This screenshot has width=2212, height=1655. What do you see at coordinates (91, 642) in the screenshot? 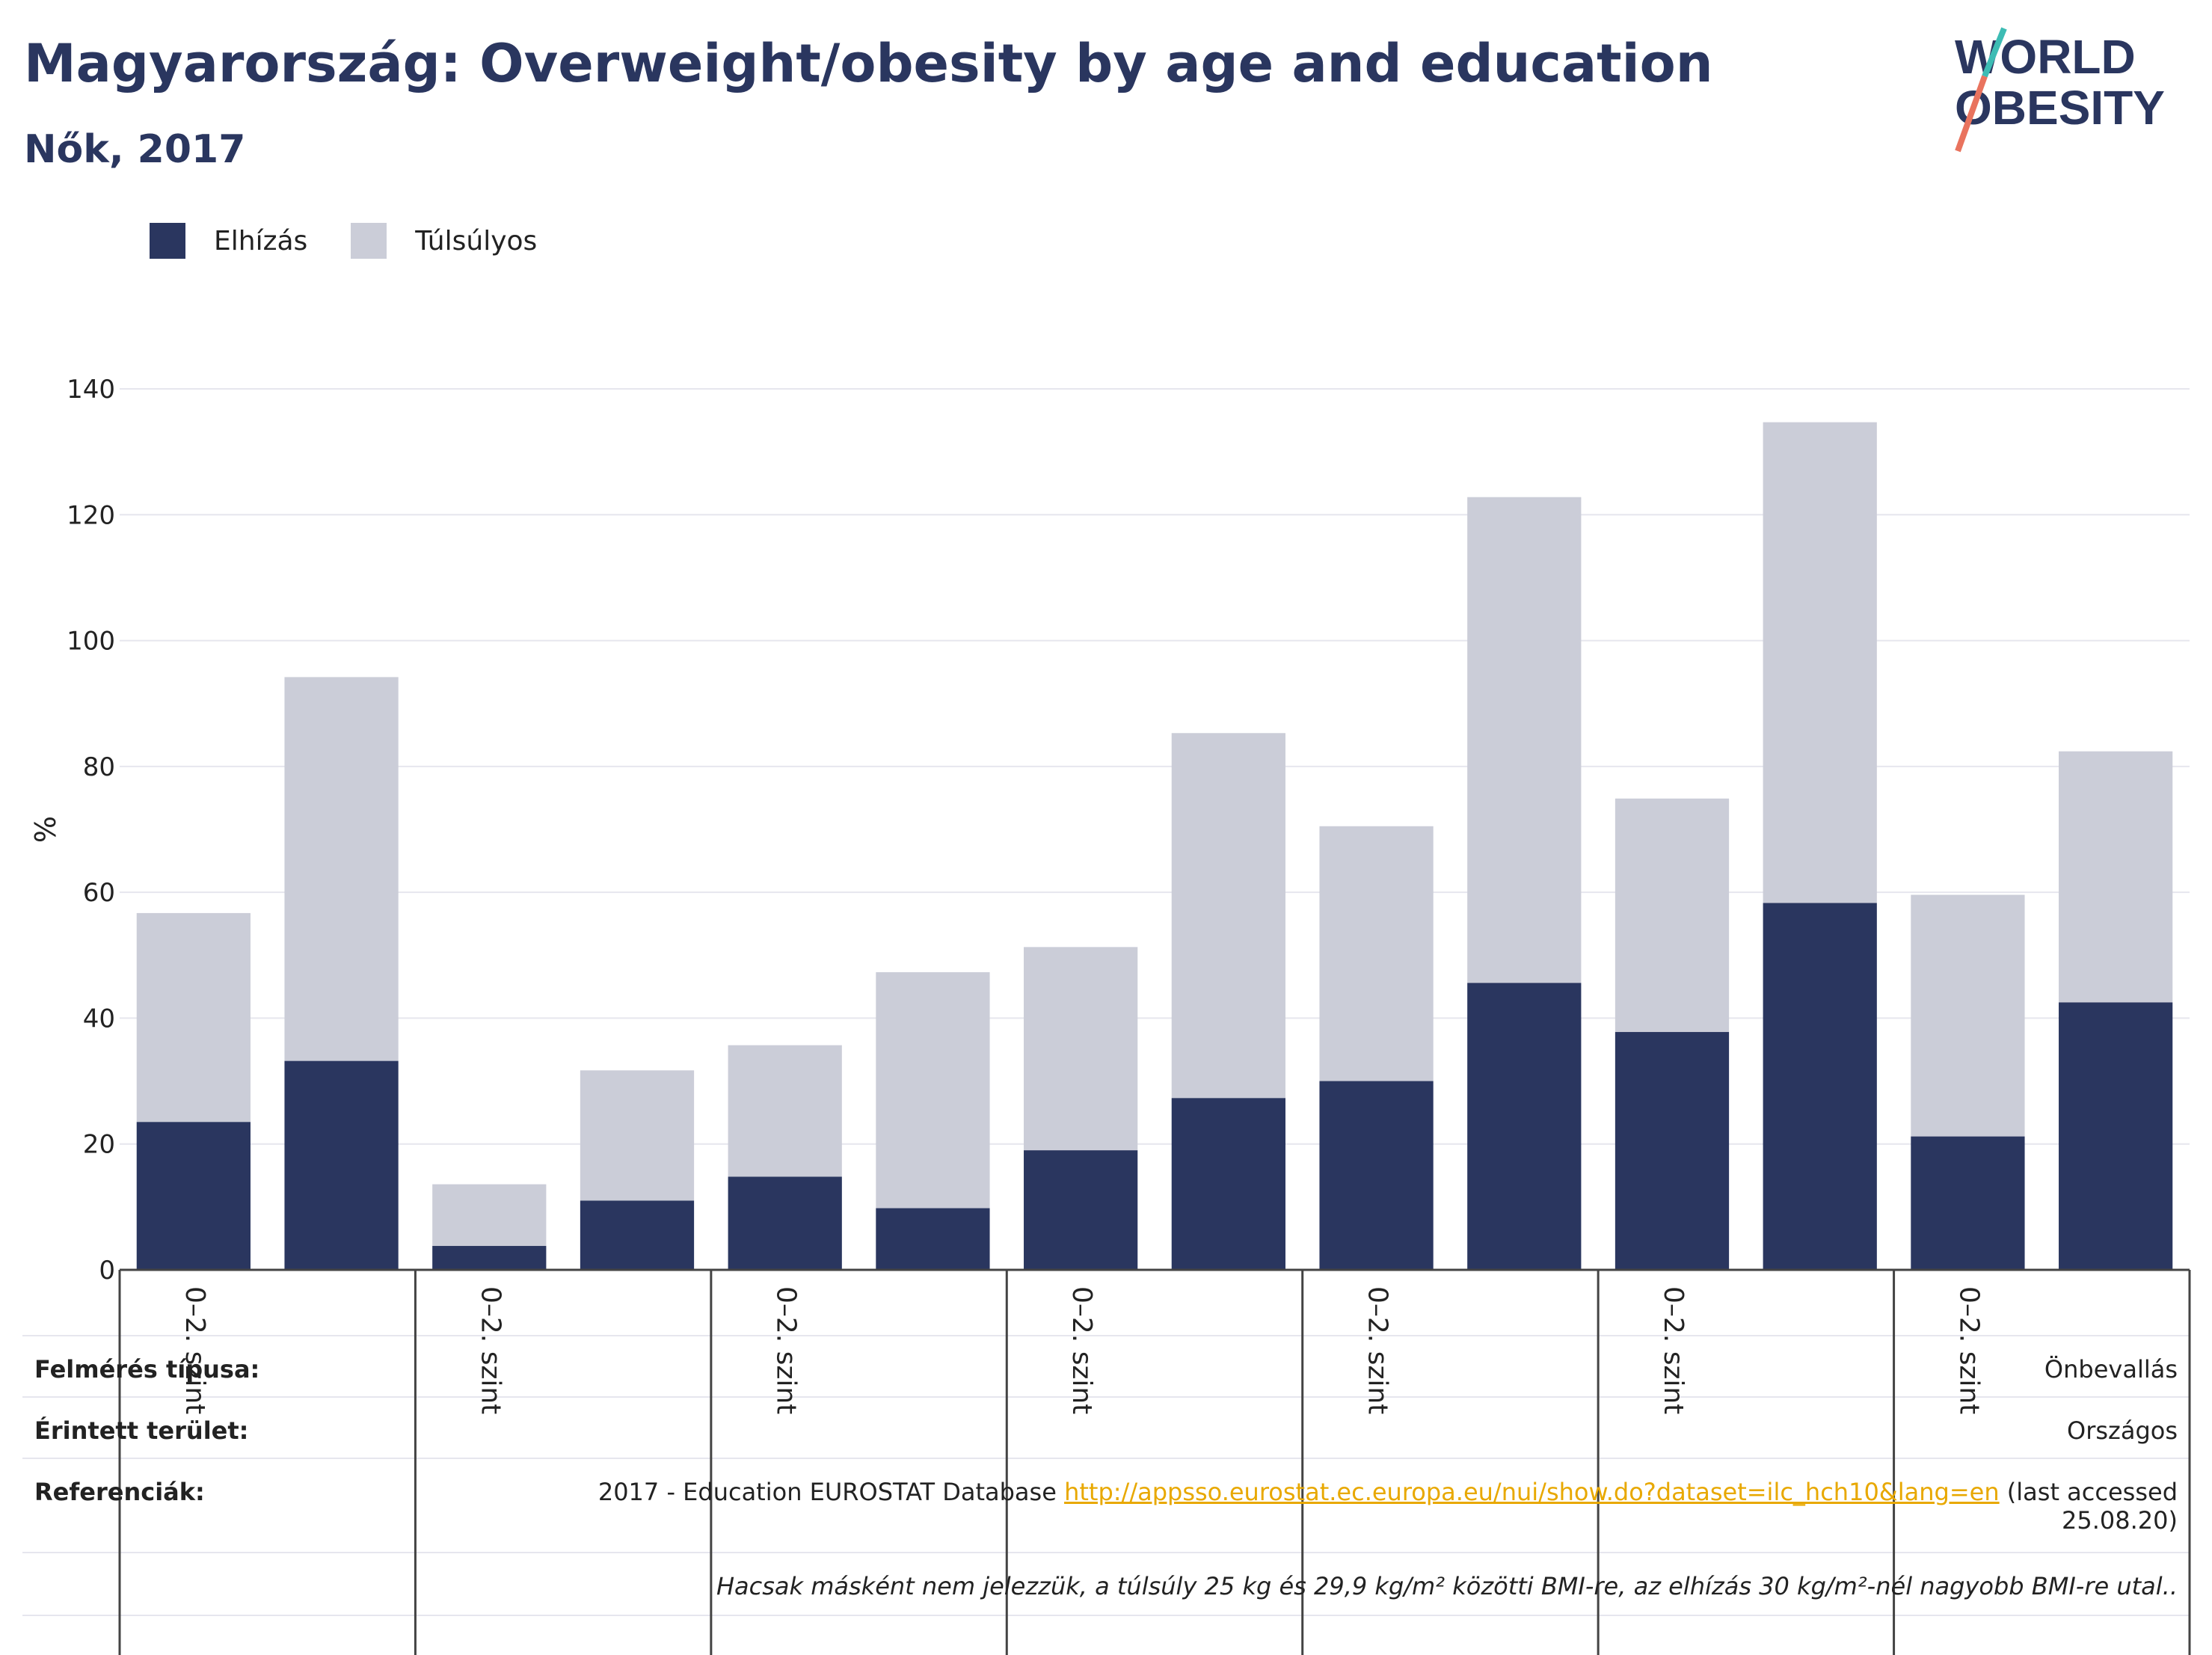
I see `y-tick-label: 100` at bounding box center [91, 642].